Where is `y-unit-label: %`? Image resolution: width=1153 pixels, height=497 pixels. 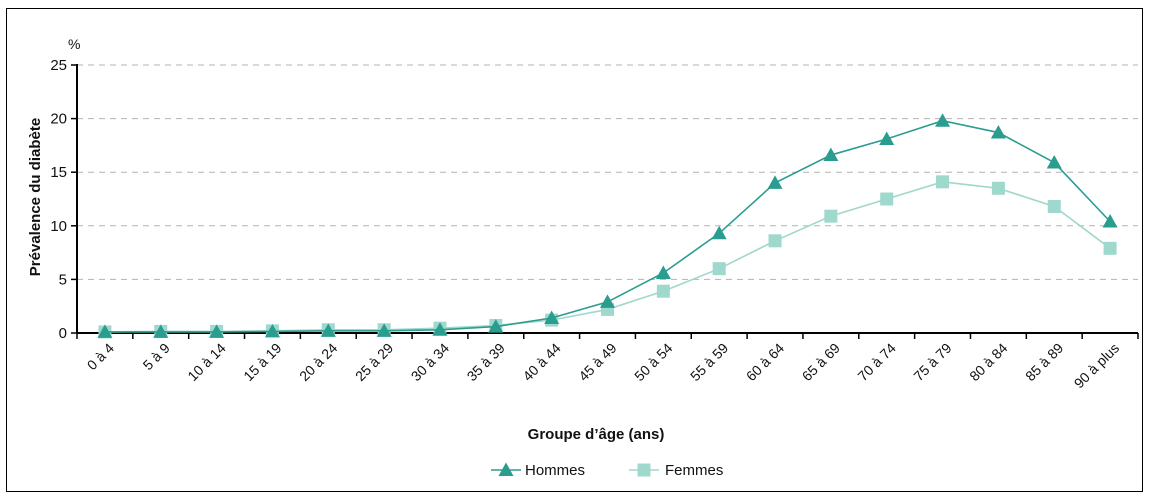
y-unit-label: % is located at coordinates (74, 44).